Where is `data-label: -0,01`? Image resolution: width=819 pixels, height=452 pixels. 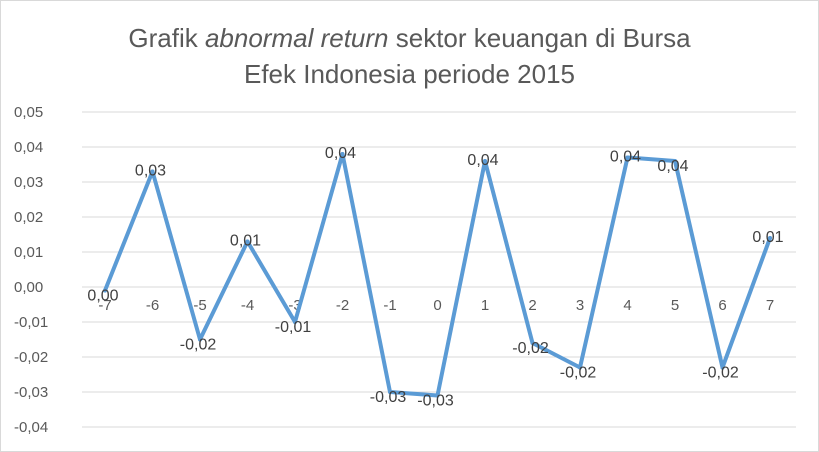 data-label: -0,01 is located at coordinates (293, 327).